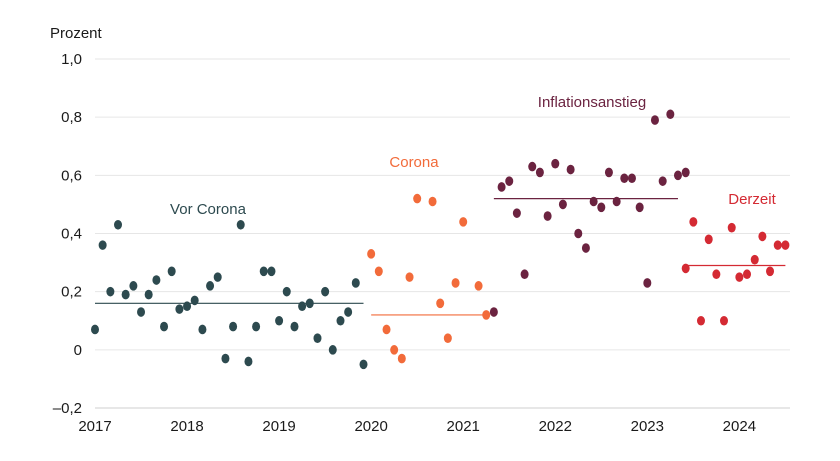  I want to click on series-label: Derzeit, so click(752, 199).